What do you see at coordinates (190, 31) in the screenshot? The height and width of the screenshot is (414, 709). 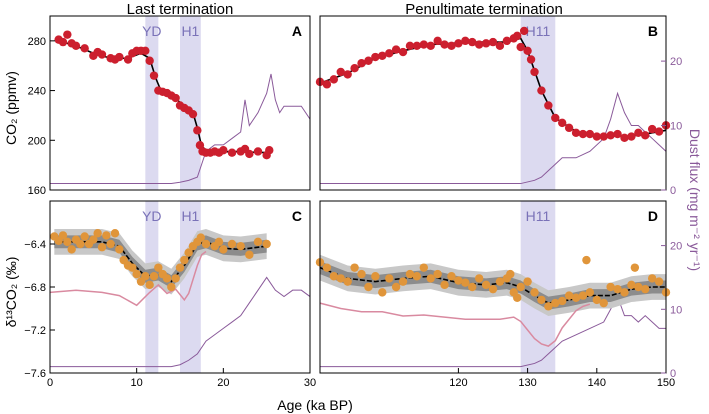 I see `shaded-label-h1: H1` at bounding box center [190, 31].